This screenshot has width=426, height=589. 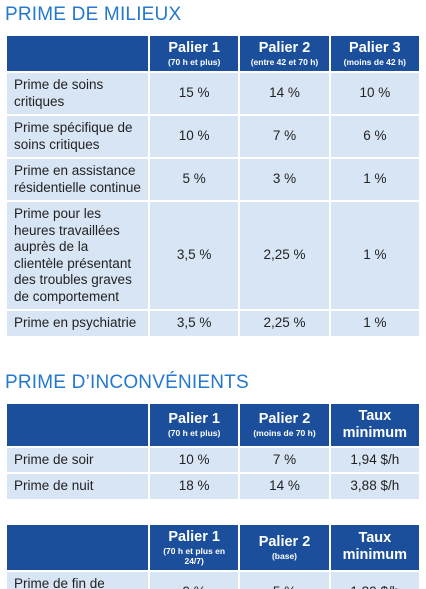 What do you see at coordinates (375, 136) in the screenshot?
I see `value-cell: 6 %` at bounding box center [375, 136].